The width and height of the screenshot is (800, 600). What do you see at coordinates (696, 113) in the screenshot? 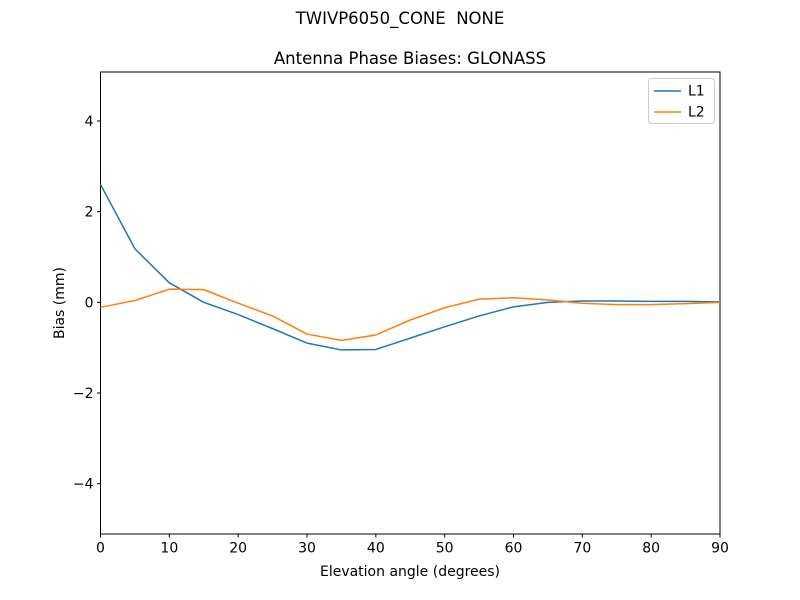
I see `legend-label-l2: L2` at bounding box center [696, 113].